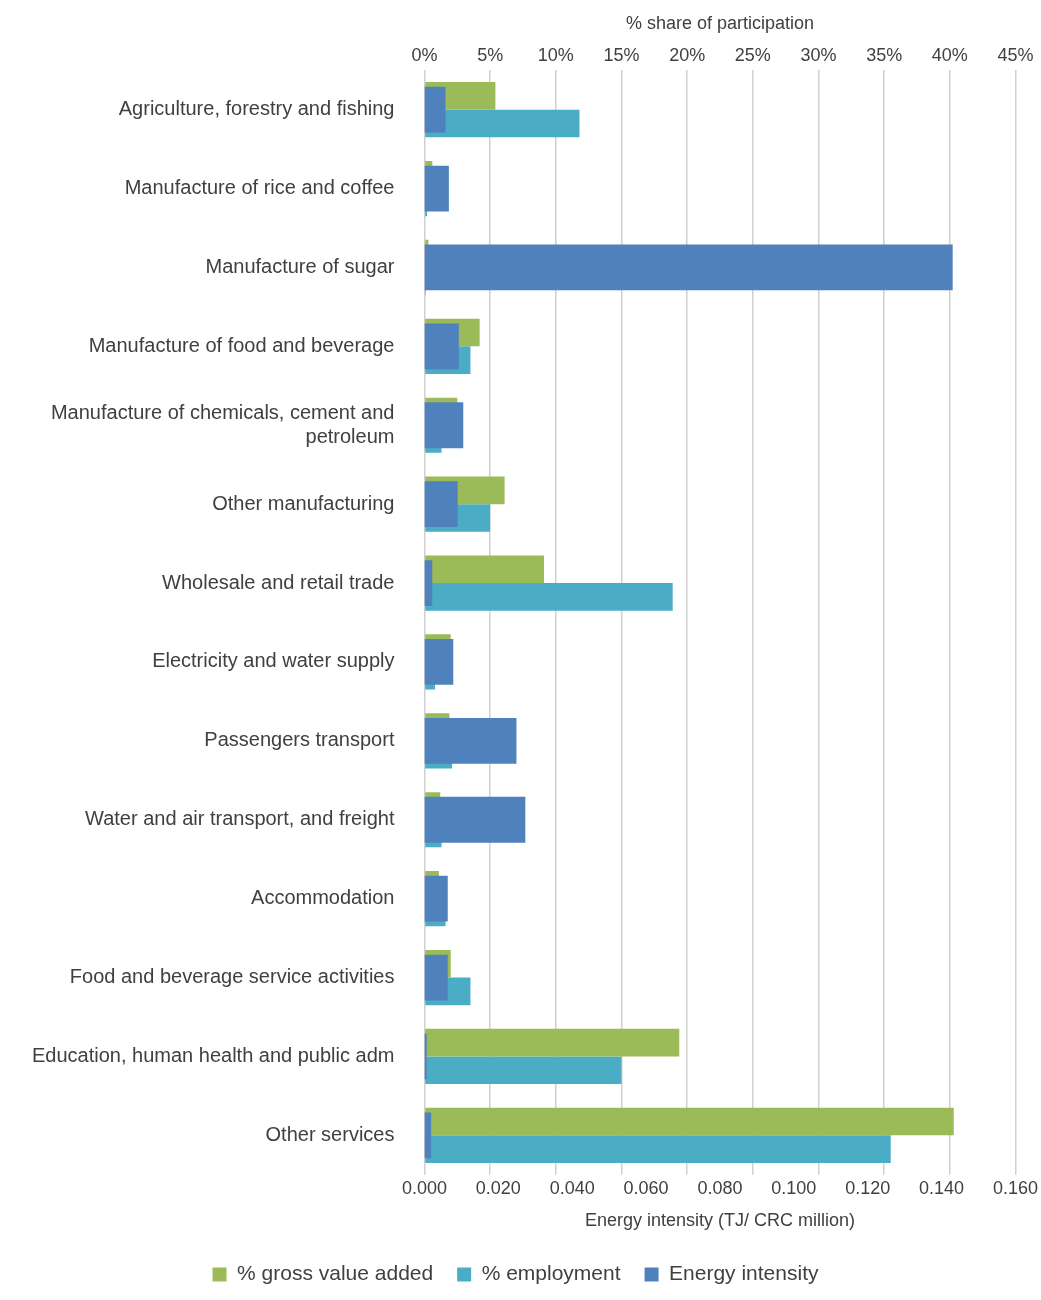  Describe the element at coordinates (241, 344) in the screenshot. I see `y-tick-label: Manufacture of food and beverage` at that location.